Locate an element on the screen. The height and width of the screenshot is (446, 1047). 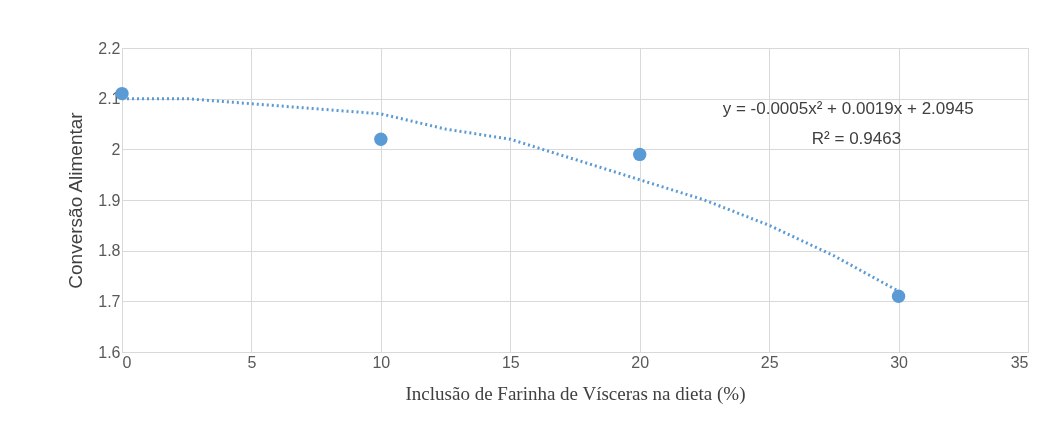
x-tick-label: 35 is located at coordinates (1019, 362).